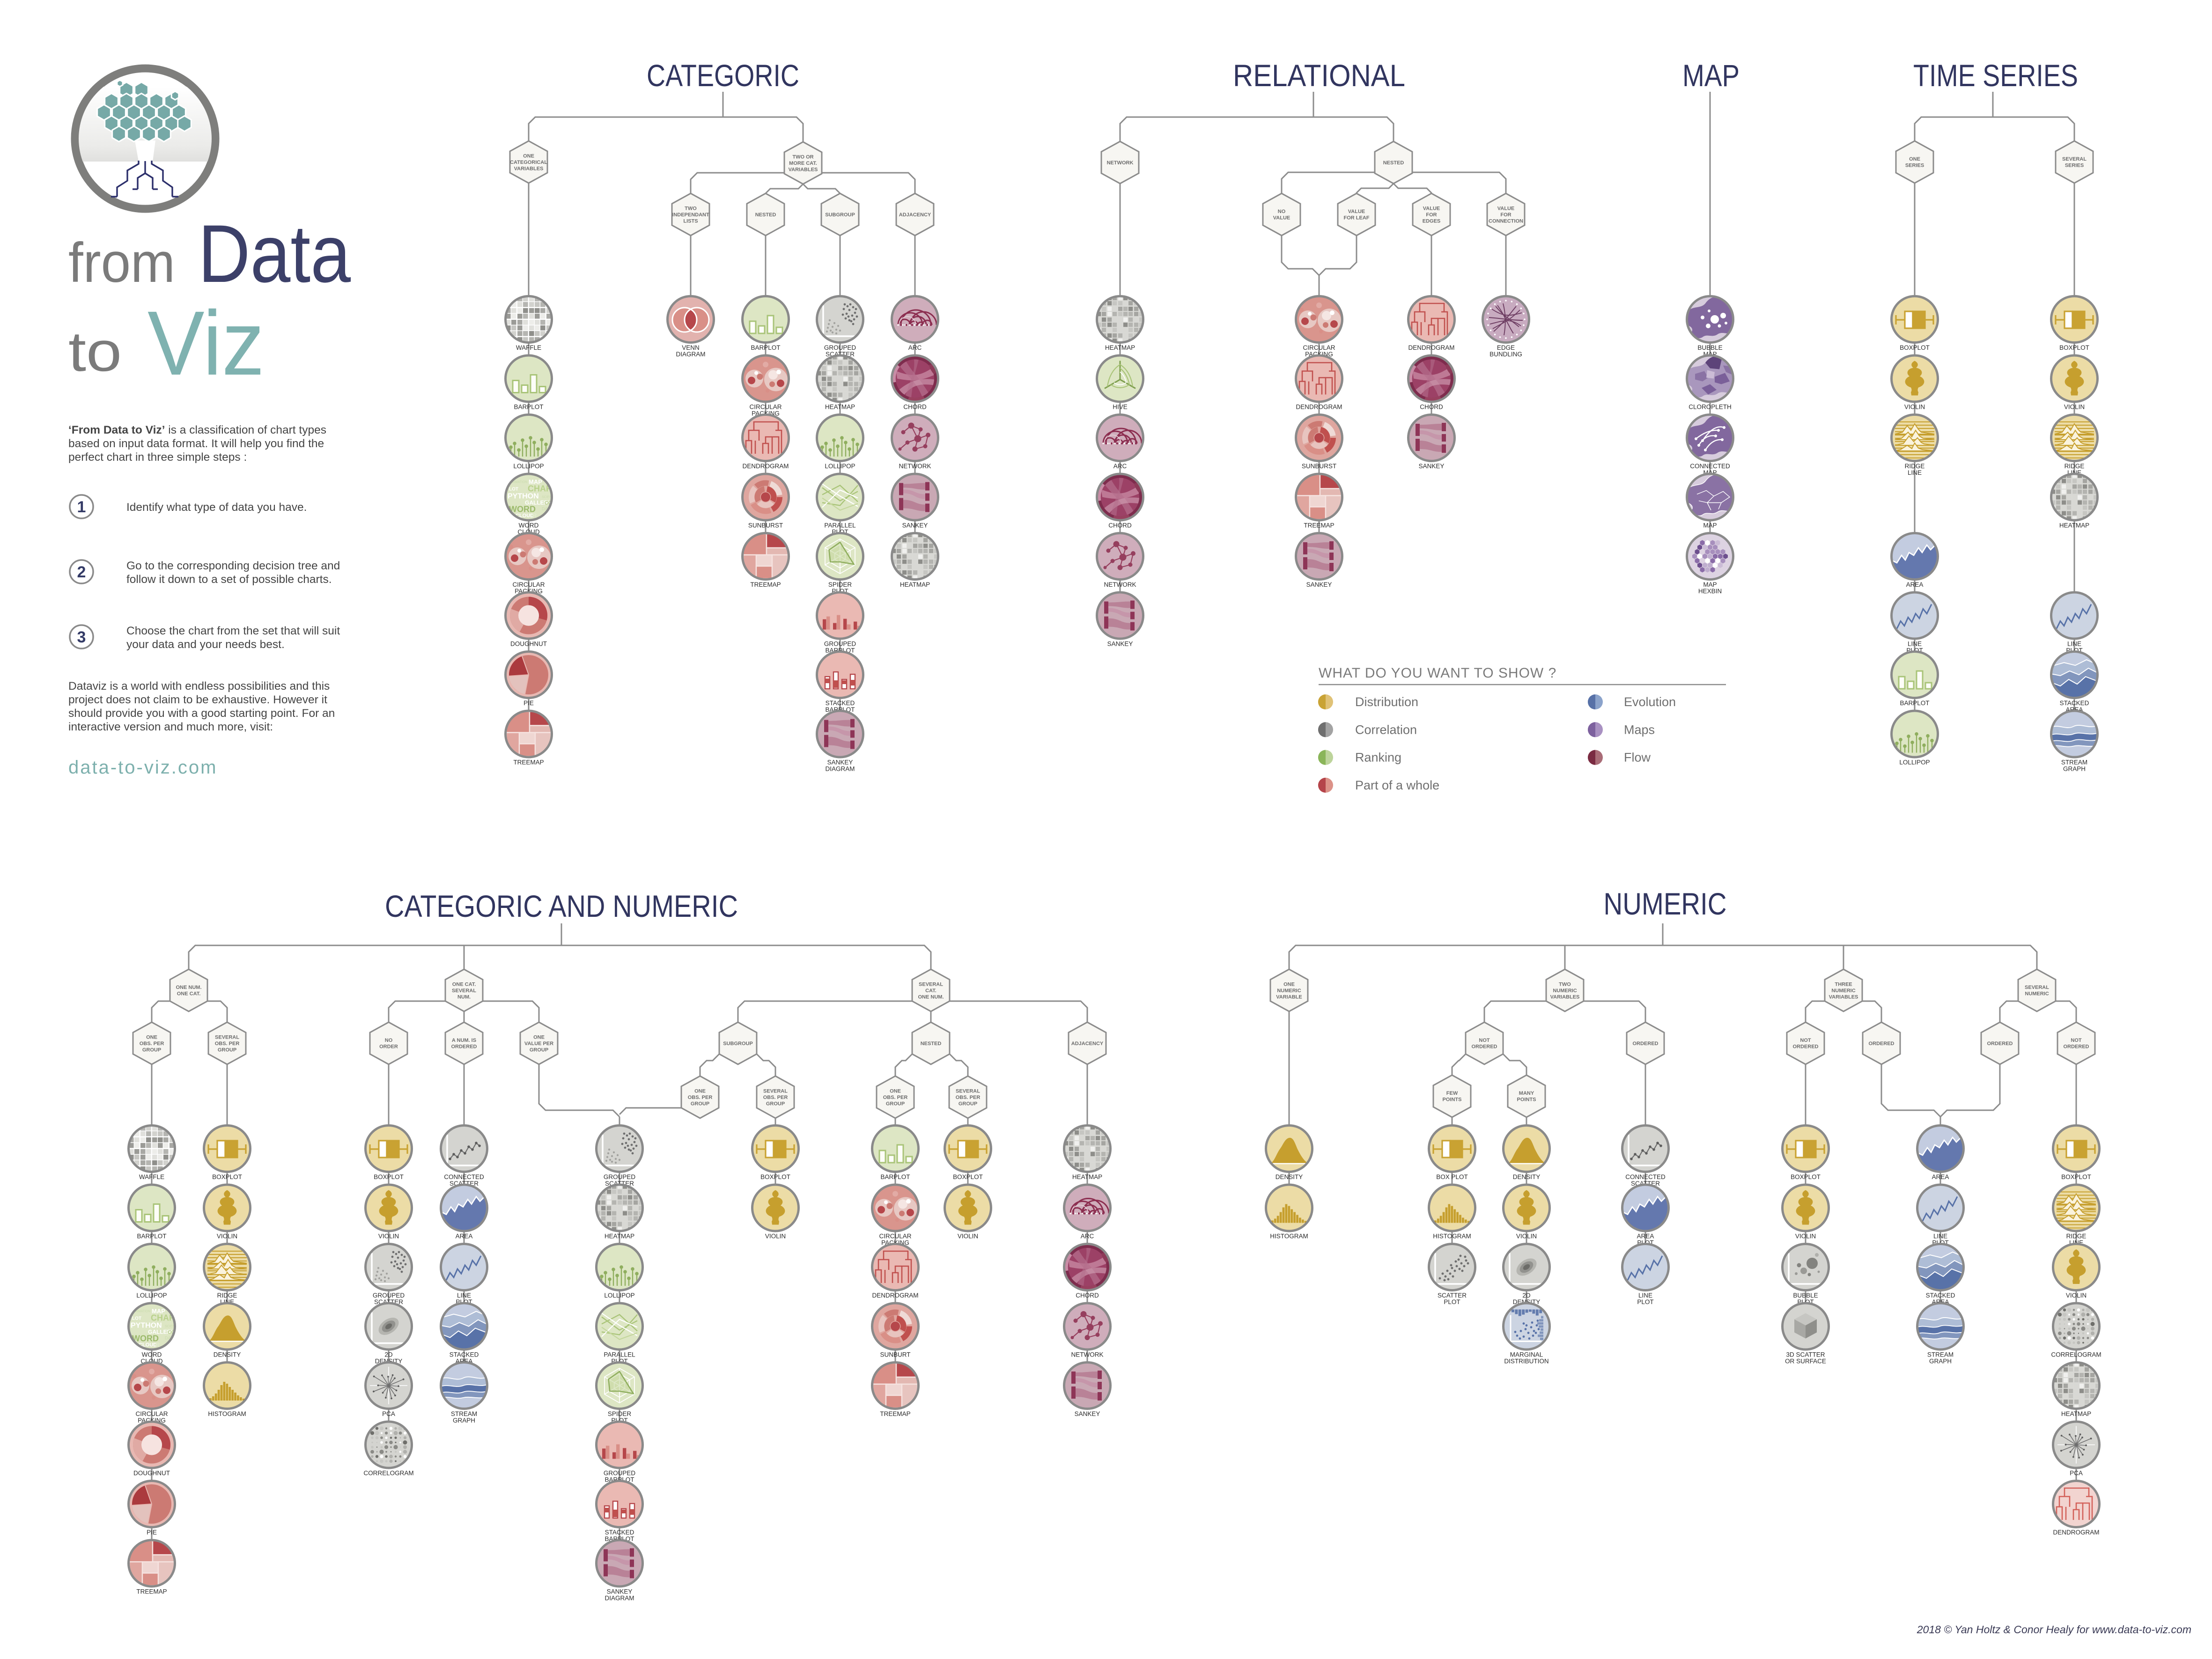  Describe the element at coordinates (538, 1044) in the screenshot. I see `svg-text: VALUE PER` at that location.